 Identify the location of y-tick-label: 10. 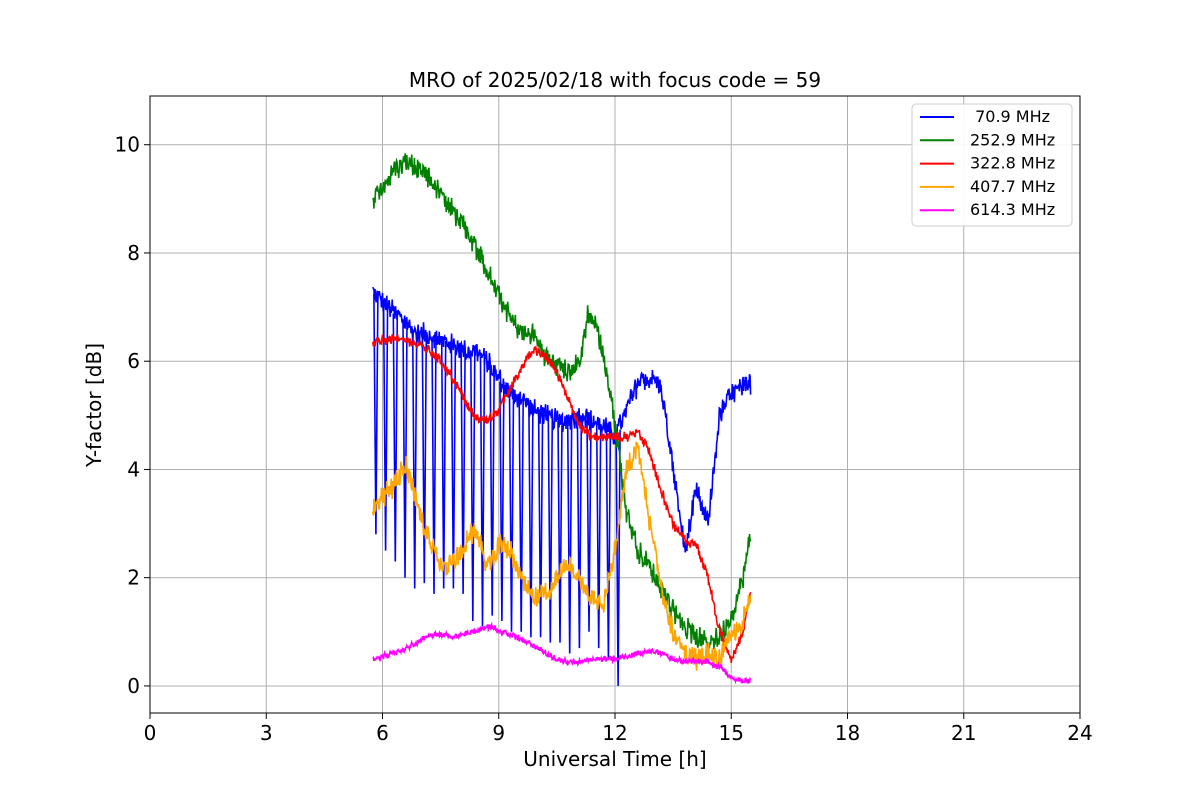
(127, 145).